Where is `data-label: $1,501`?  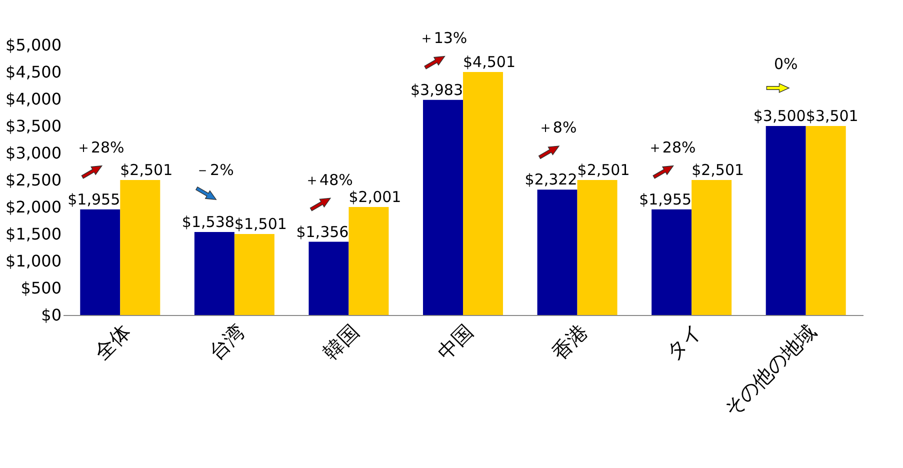
data-label: $1,501 is located at coordinates (260, 223).